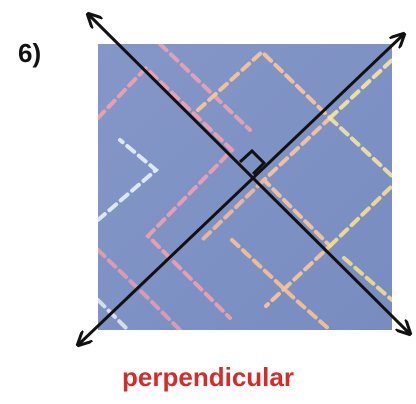  I want to click on problem-number: 6), so click(30, 53).